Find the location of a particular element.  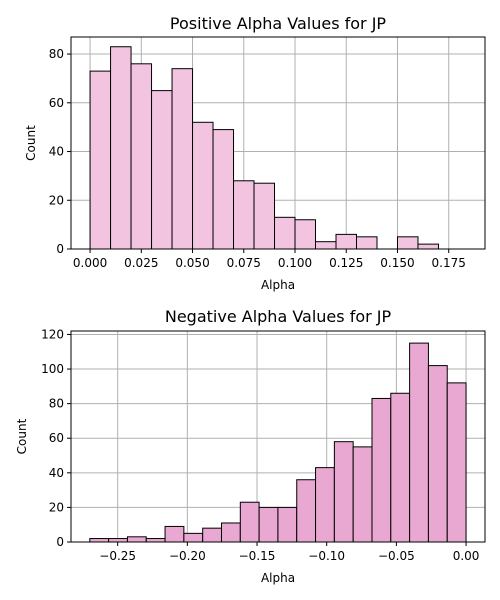

x-tick-label: 0.175 is located at coordinates (449, 263).